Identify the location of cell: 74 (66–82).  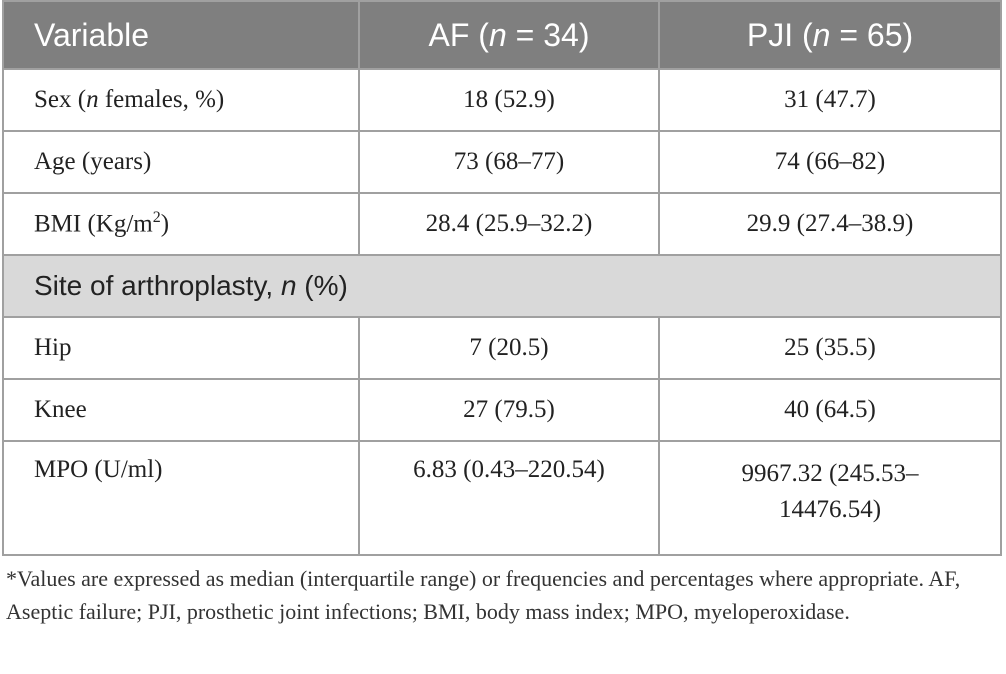
(830, 162).